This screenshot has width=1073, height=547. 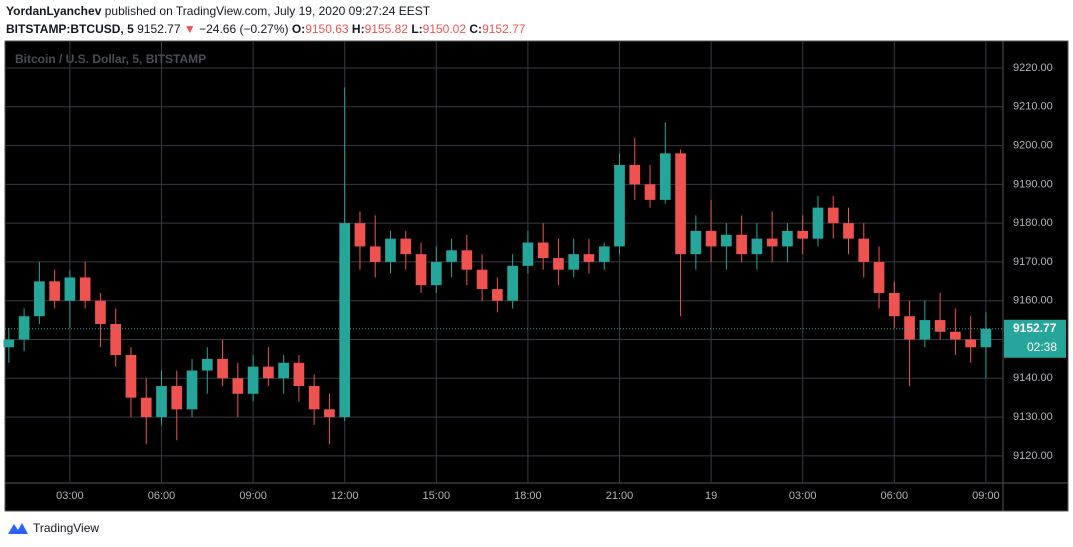 What do you see at coordinates (1042, 347) in the screenshot?
I see `countdown-label: 02:38` at bounding box center [1042, 347].